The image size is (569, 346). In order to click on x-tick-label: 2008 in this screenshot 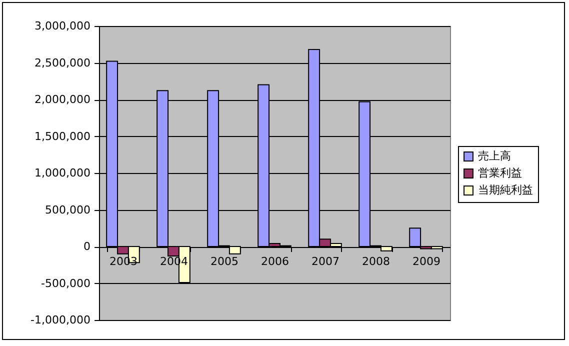, I will do `click(376, 261)`.